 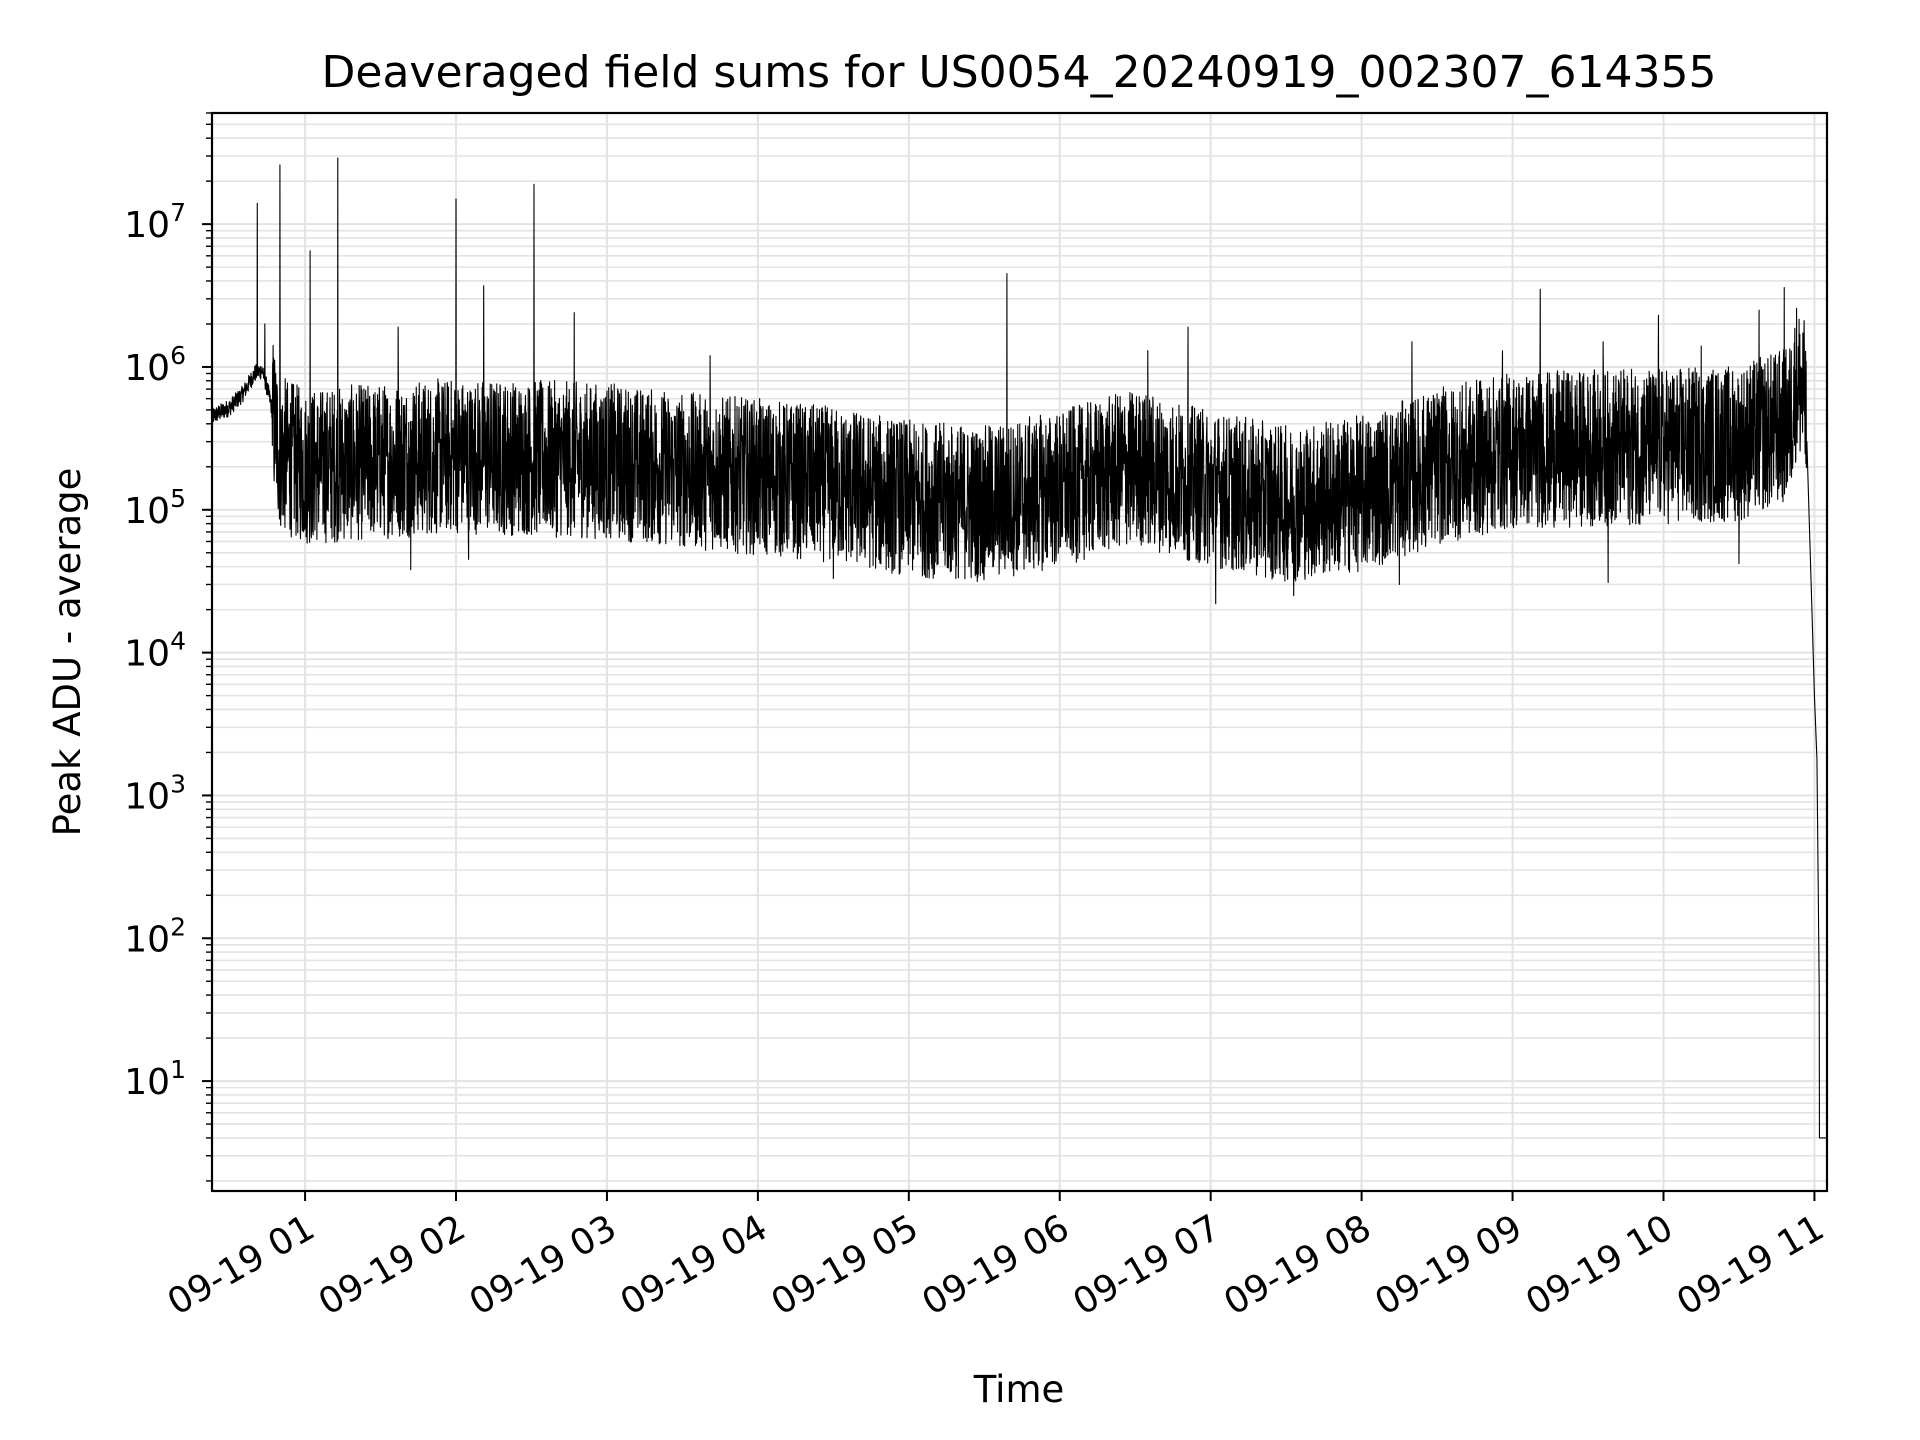 What do you see at coordinates (155, 1079) in the screenshot?
I see `y-tick-label: 10¹` at bounding box center [155, 1079].